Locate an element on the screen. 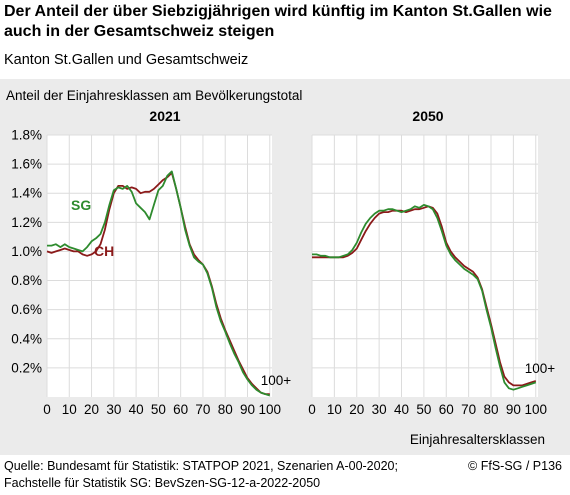 This screenshot has width=570, height=495. y-tick-label: 1.8% is located at coordinates (26, 135).